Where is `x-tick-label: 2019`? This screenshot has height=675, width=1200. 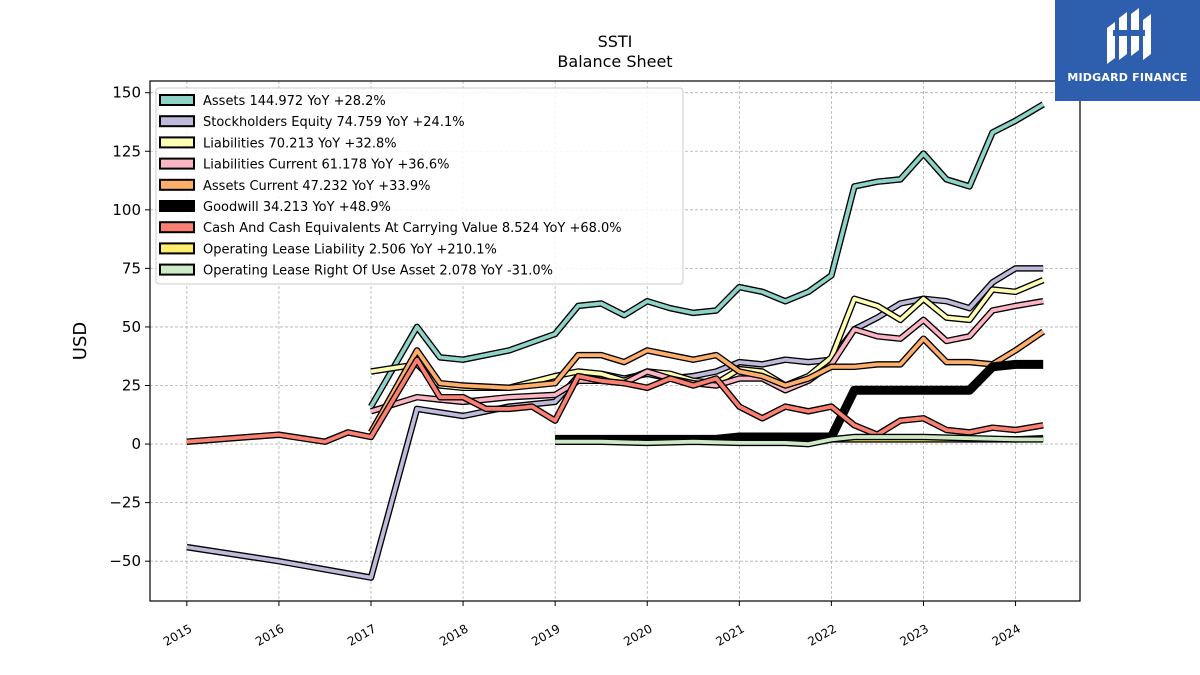
x-tick-label: 2019 is located at coordinates (545, 634).